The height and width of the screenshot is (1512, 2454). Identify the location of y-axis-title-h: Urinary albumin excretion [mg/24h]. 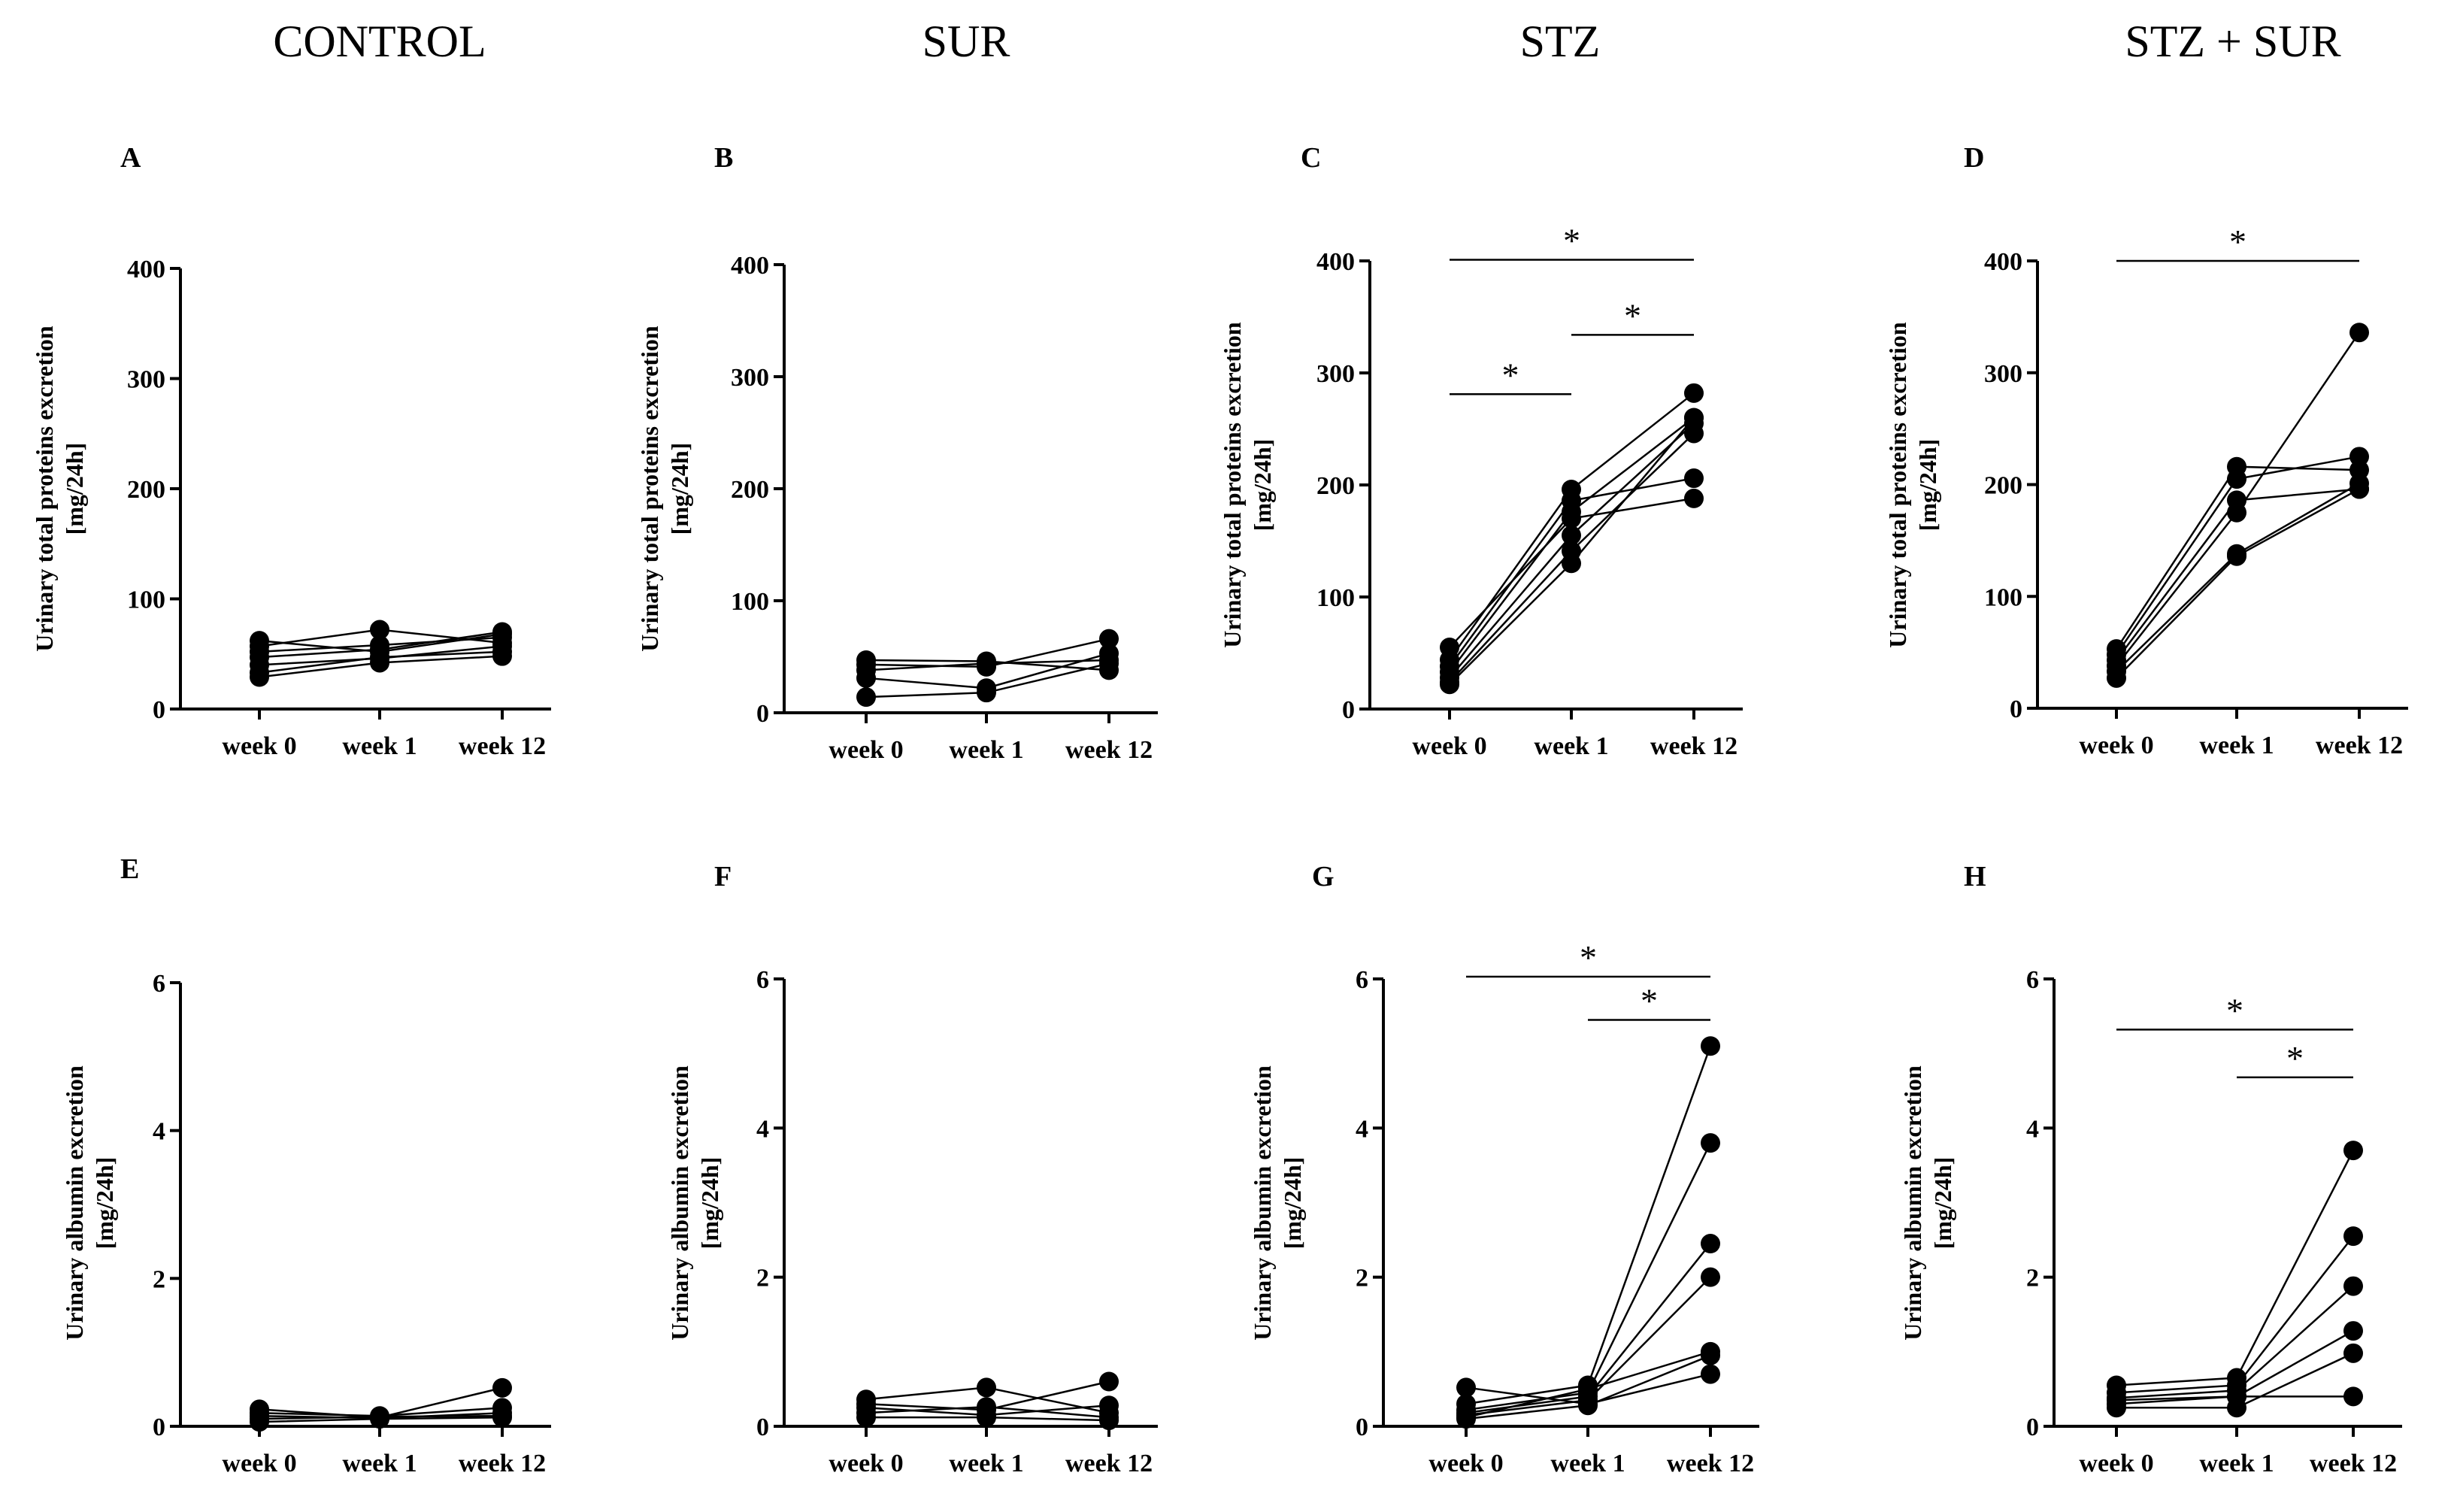
(1927, 1203).